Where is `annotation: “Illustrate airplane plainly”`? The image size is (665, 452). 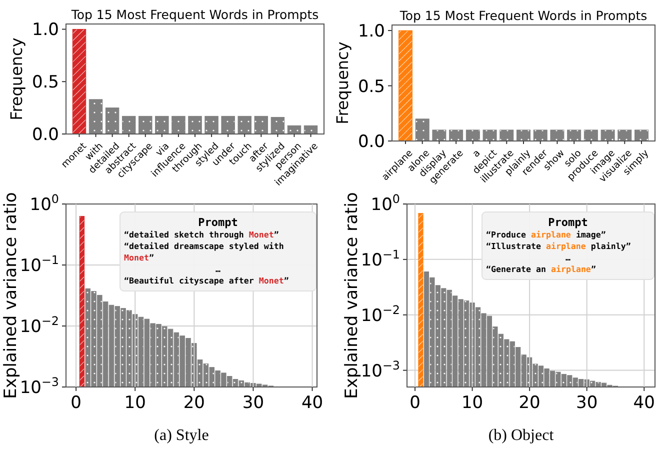
annotation: “Illustrate airplane plainly” is located at coordinates (558, 246).